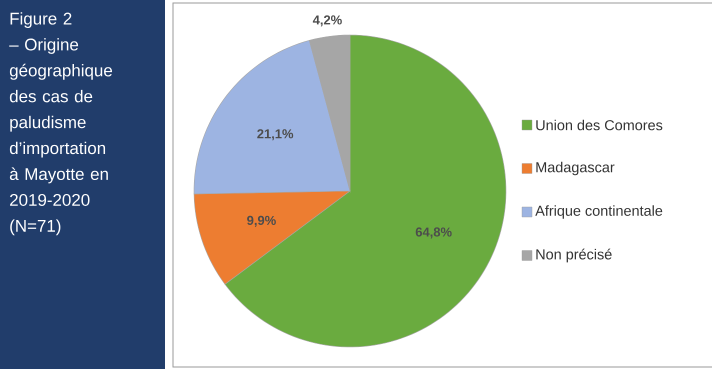 The height and width of the screenshot is (369, 712). Describe the element at coordinates (574, 255) in the screenshot. I see `legend-label: Non précisé` at that location.